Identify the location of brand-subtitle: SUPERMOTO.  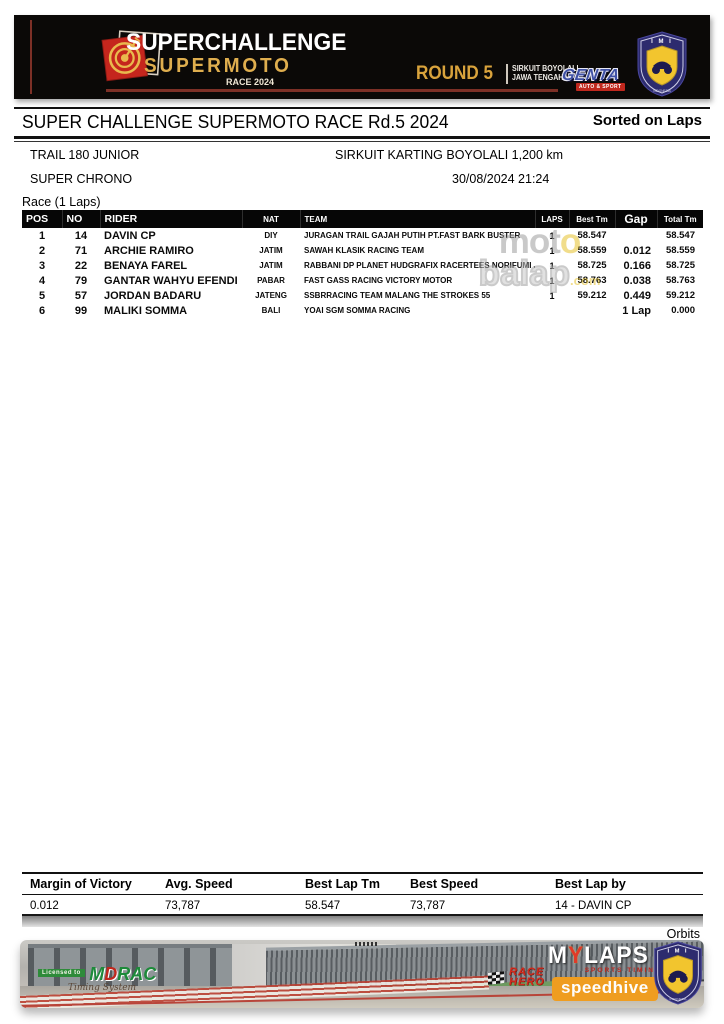
(218, 66).